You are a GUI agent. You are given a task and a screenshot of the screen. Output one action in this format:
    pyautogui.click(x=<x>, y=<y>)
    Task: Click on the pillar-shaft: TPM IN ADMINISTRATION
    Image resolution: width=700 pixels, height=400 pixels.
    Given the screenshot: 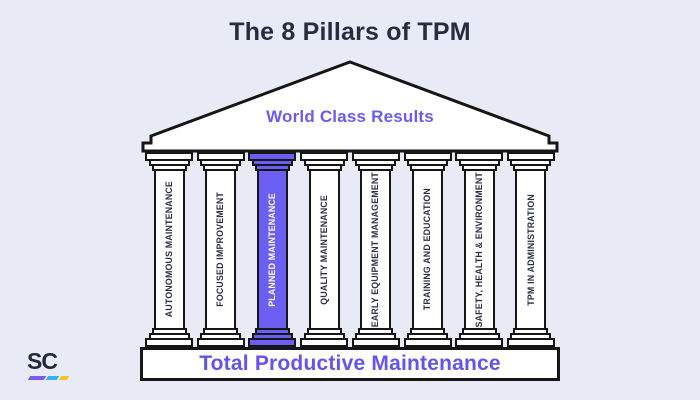 What is the action you would take?
    pyautogui.click(x=531, y=249)
    